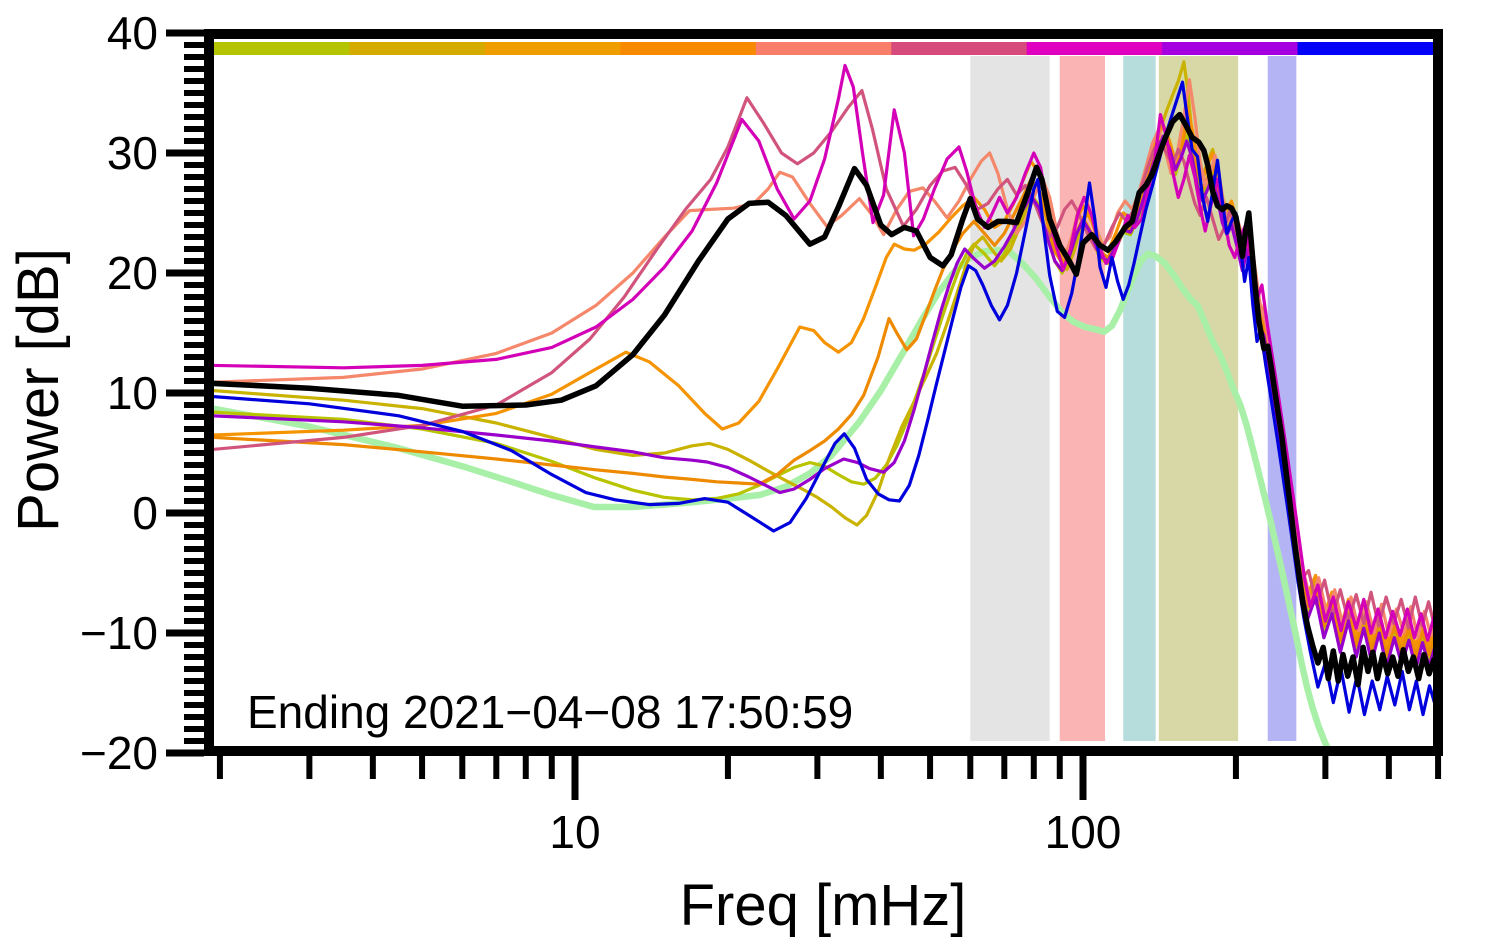 Image resolution: width=1494 pixels, height=952 pixels. What do you see at coordinates (959, 48) in the screenshot?
I see `colorbar-seg-rose` at bounding box center [959, 48].